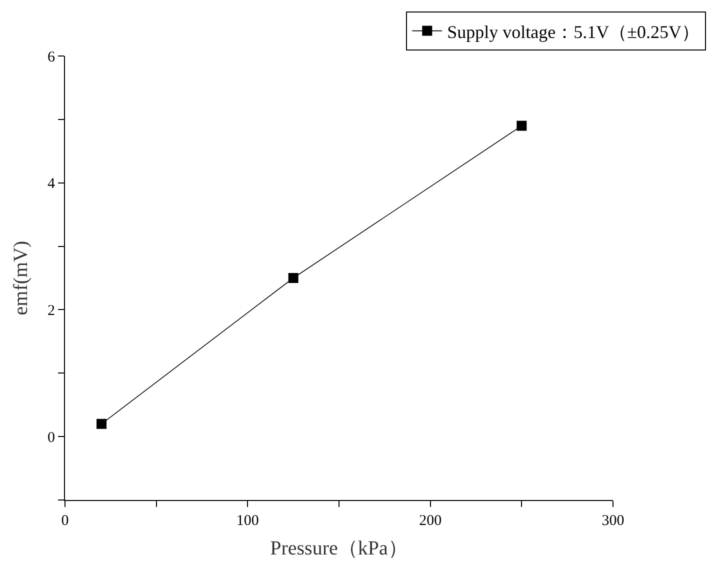 The height and width of the screenshot is (572, 718). What do you see at coordinates (339, 549) in the screenshot?
I see `x-axis-title: Pressure（kPa）` at bounding box center [339, 549].